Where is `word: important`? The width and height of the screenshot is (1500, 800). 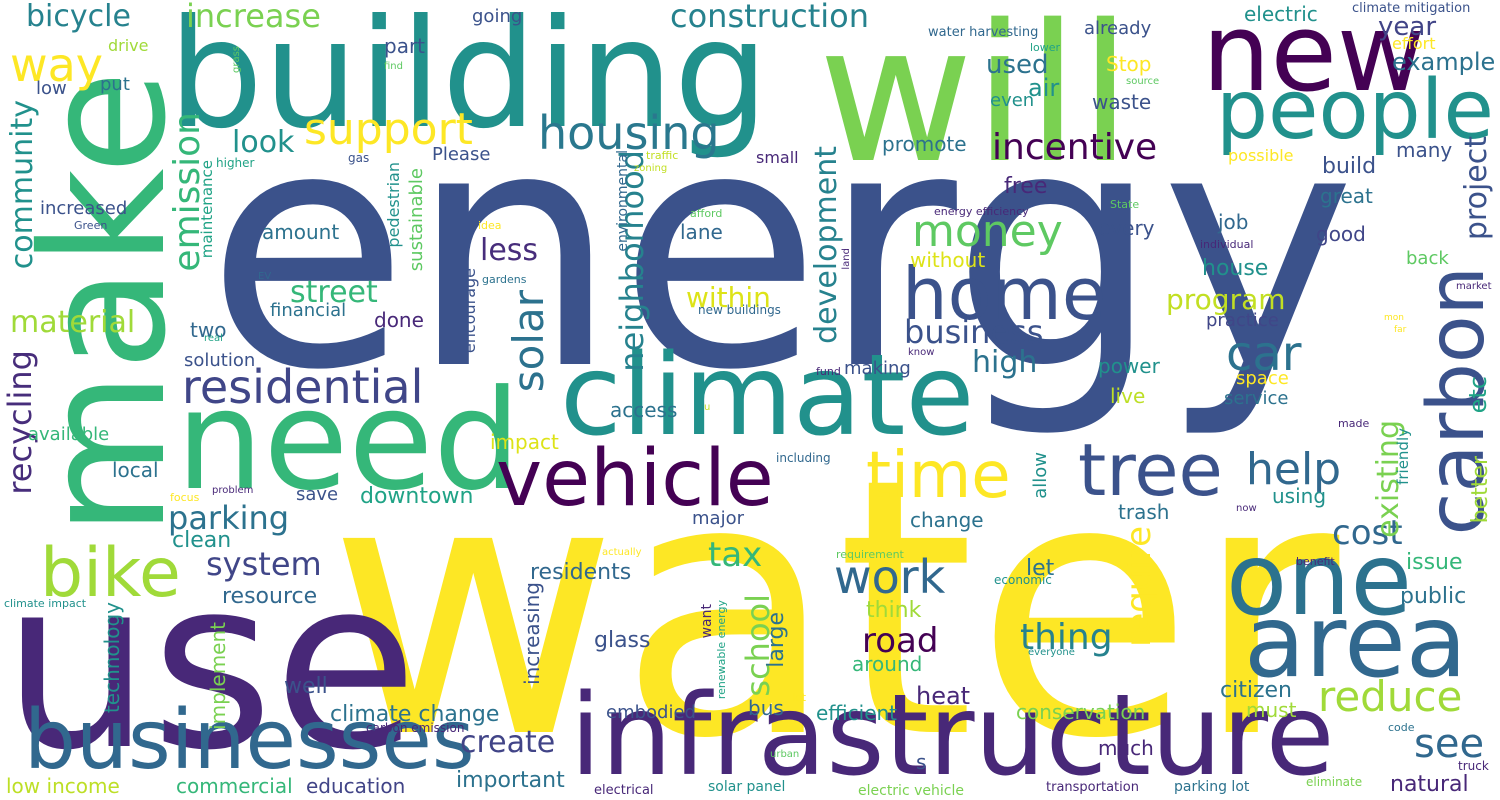 word: important is located at coordinates (510, 780).